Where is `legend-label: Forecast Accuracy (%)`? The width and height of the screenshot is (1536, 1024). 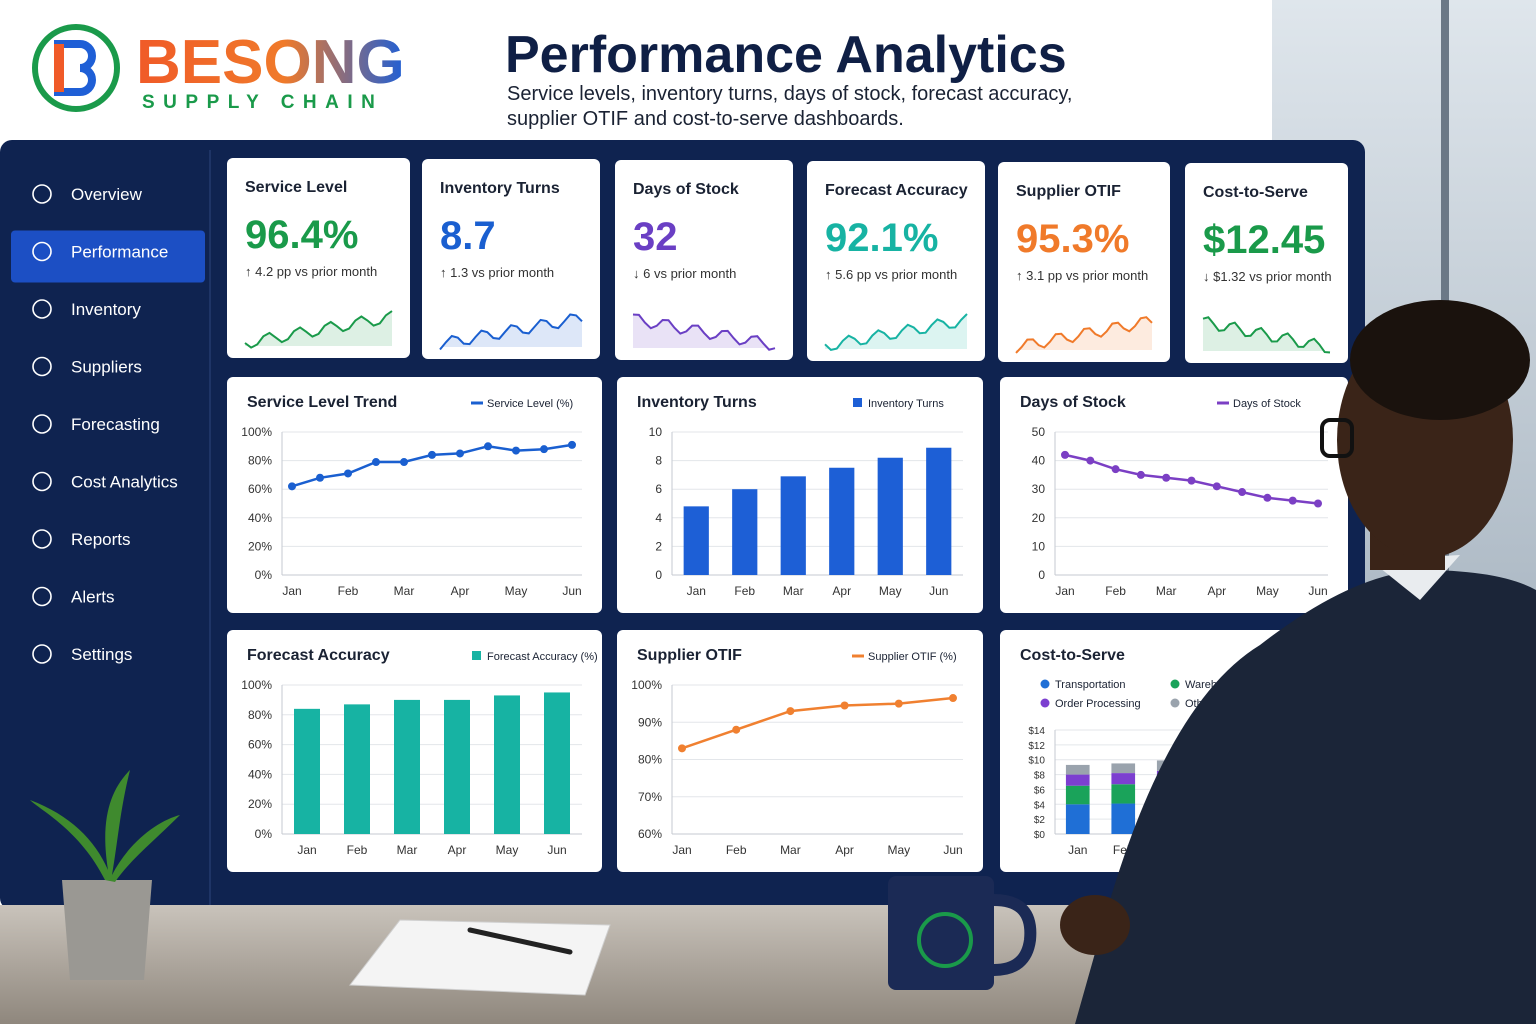
legend-label: Forecast Accuracy (%) is located at coordinates (542, 657).